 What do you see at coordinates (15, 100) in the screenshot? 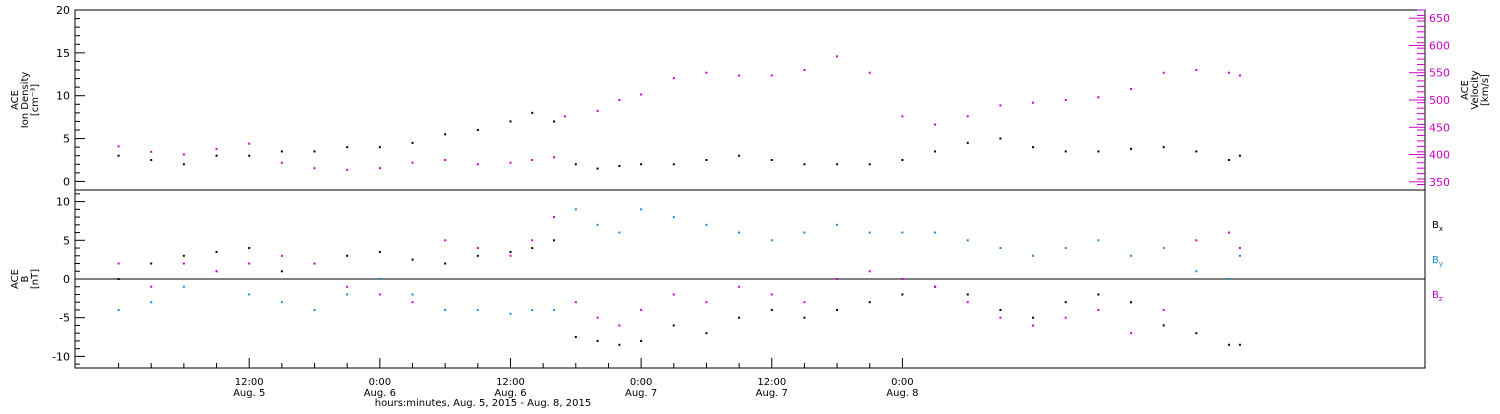
I see `y-axis-label-line: ACE` at bounding box center [15, 100].